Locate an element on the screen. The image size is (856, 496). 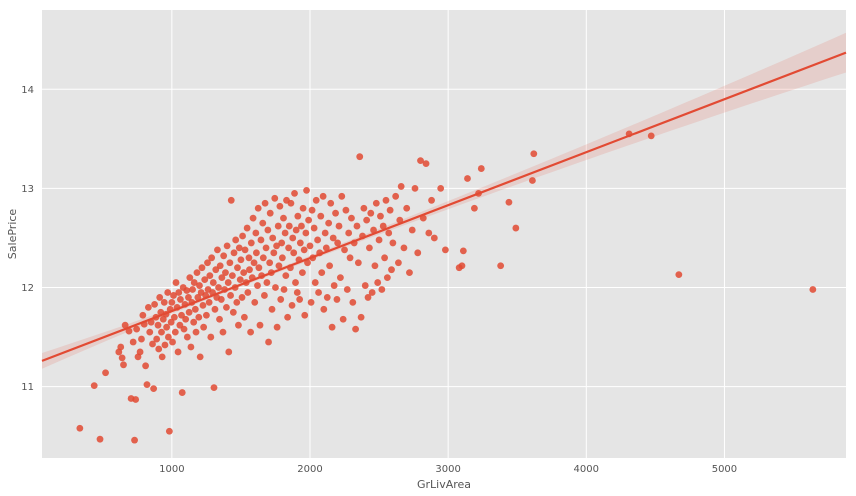
y-tick-label: 12 is located at coordinates (27, 288).